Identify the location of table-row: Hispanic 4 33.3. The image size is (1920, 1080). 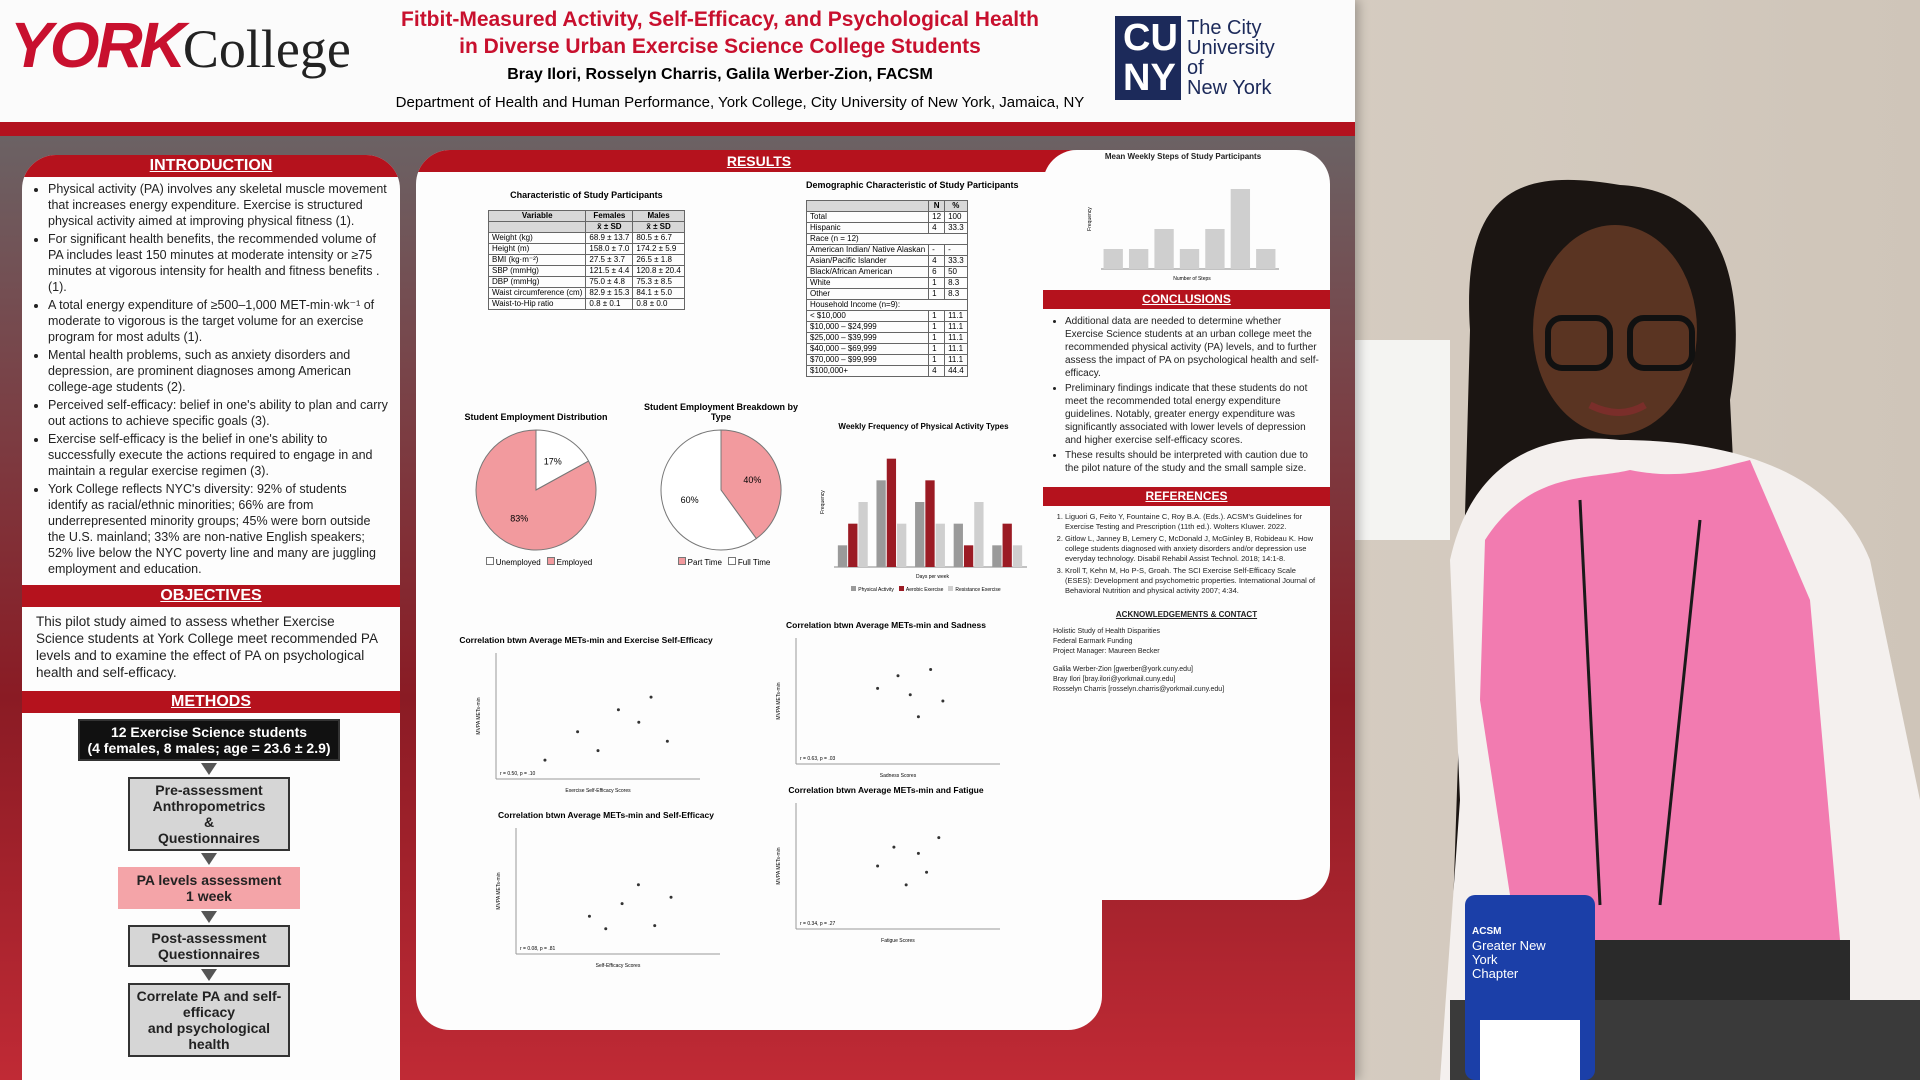
(886, 228).